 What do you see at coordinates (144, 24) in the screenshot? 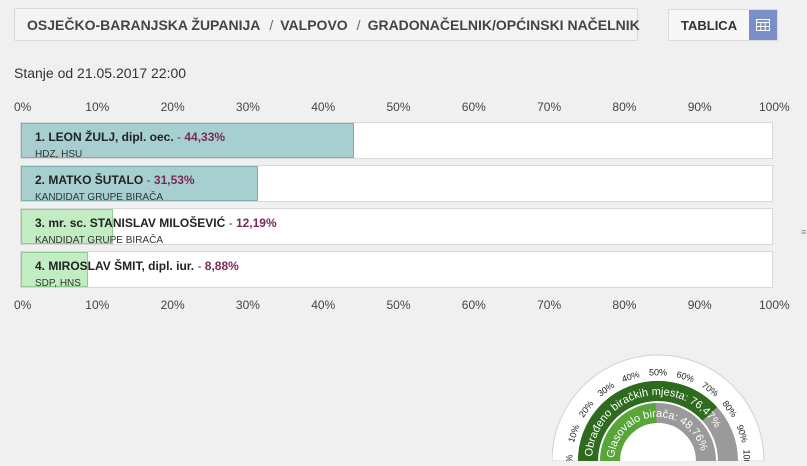
I see `breadcrumb-county: OSJEČKO-BARANJSKA ŽUPANIJA` at bounding box center [144, 24].